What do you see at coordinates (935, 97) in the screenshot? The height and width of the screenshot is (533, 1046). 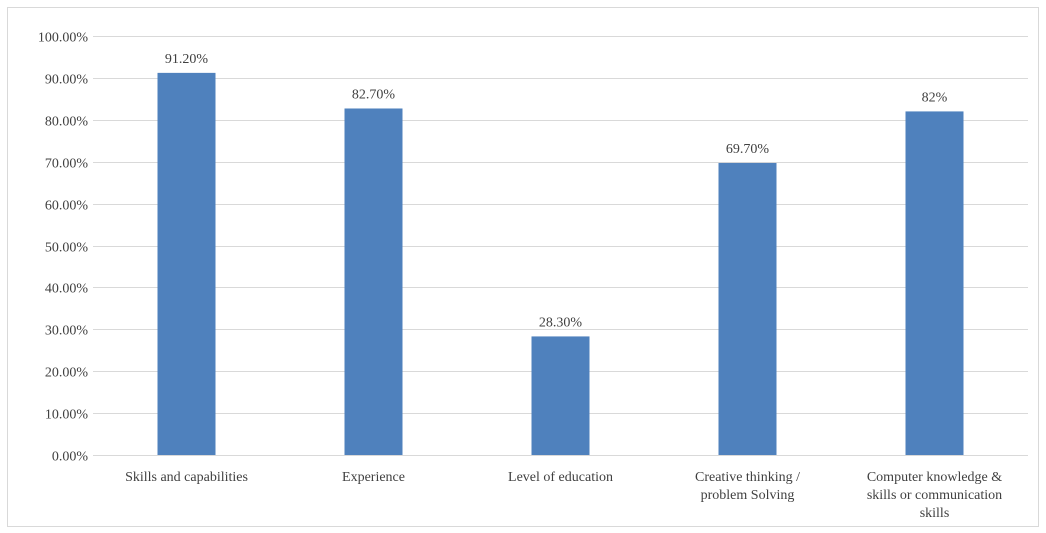 I see `data-label: 82%` at bounding box center [935, 97].